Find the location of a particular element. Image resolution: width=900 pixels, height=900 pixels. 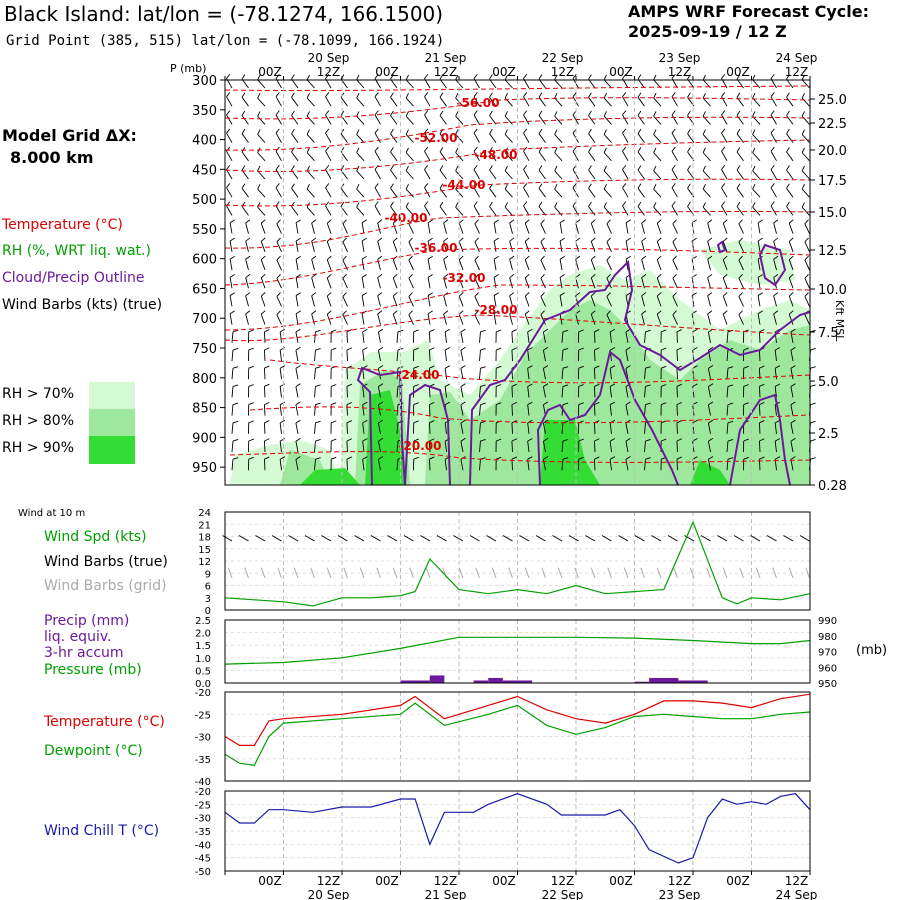

bottom-time-label: 00Z is located at coordinates (738, 881).